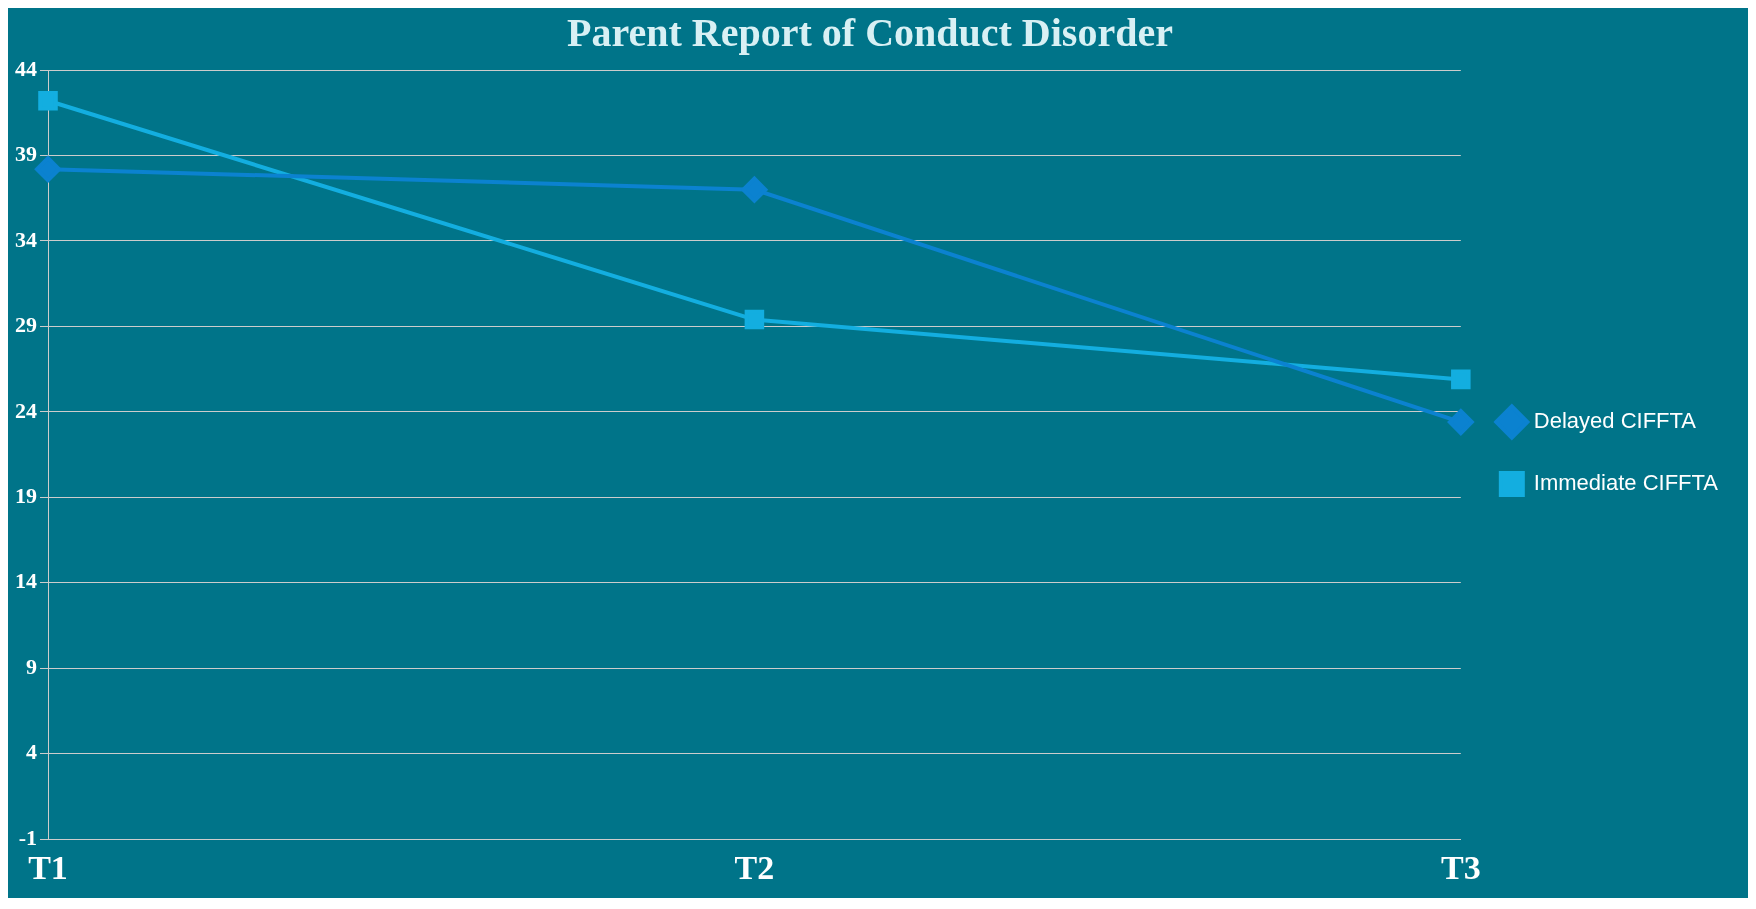  Describe the element at coordinates (26, 496) in the screenshot. I see `y-tick-label: 19` at that location.